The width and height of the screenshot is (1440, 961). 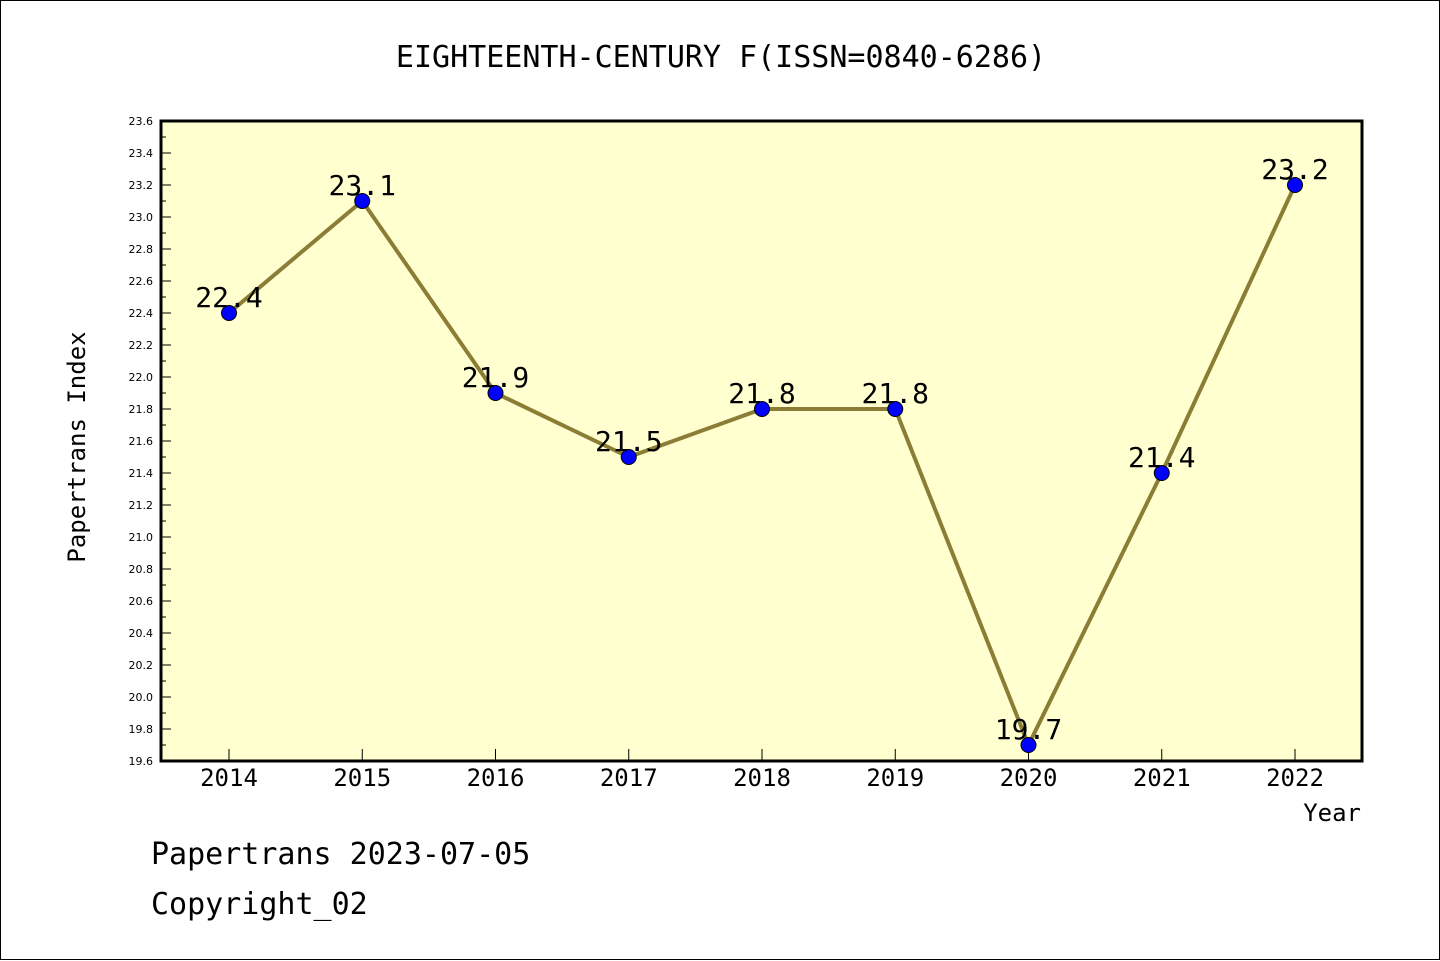 I want to click on x-tick-label: 2018, so click(x=762, y=778).